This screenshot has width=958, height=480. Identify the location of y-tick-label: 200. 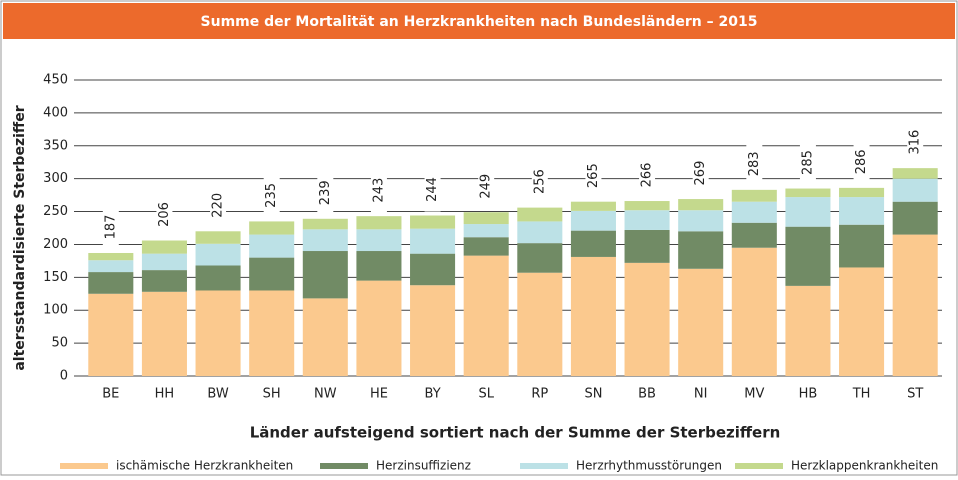
(55, 244).